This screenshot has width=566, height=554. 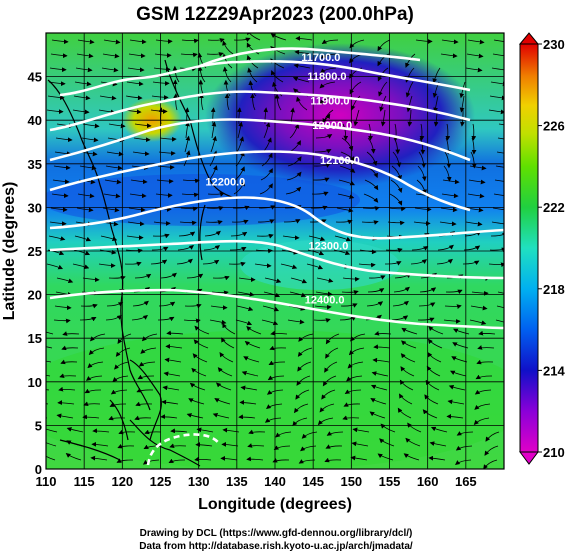 What do you see at coordinates (275, 481) in the screenshot?
I see `x-tick-label: 140` at bounding box center [275, 481].